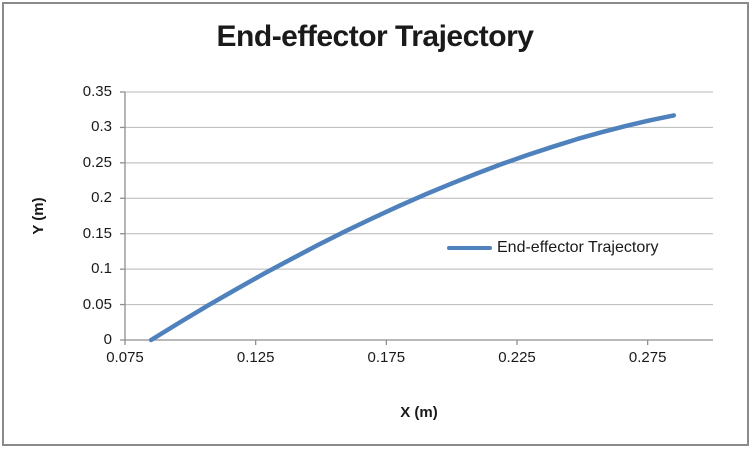 Image resolution: width=756 pixels, height=455 pixels. Describe the element at coordinates (101, 127) in the screenshot. I see `y-tick-label: 0.3` at that location.